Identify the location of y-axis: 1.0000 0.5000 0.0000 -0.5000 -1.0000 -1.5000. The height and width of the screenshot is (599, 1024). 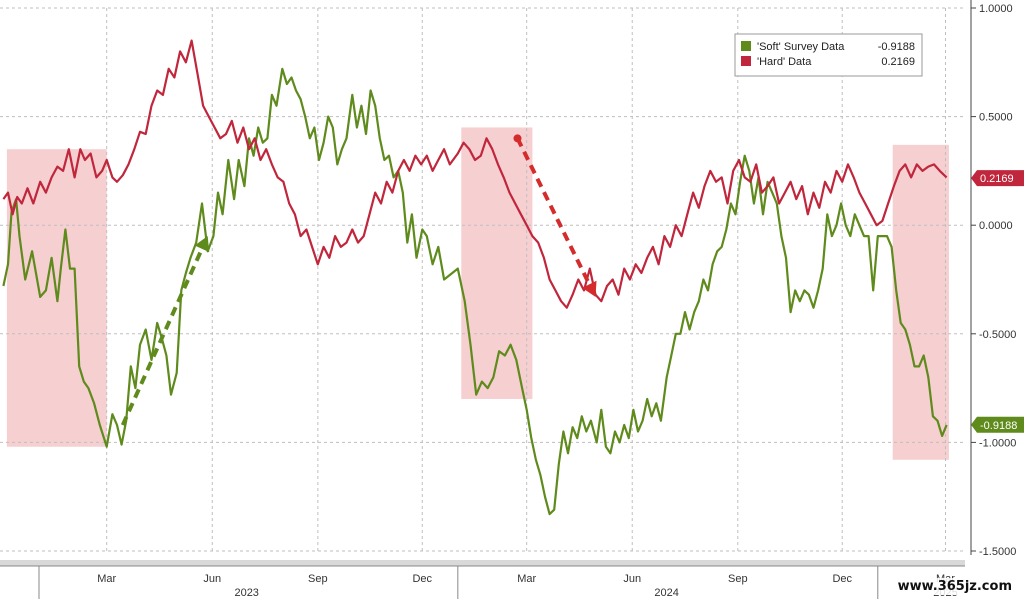
(993, 279).